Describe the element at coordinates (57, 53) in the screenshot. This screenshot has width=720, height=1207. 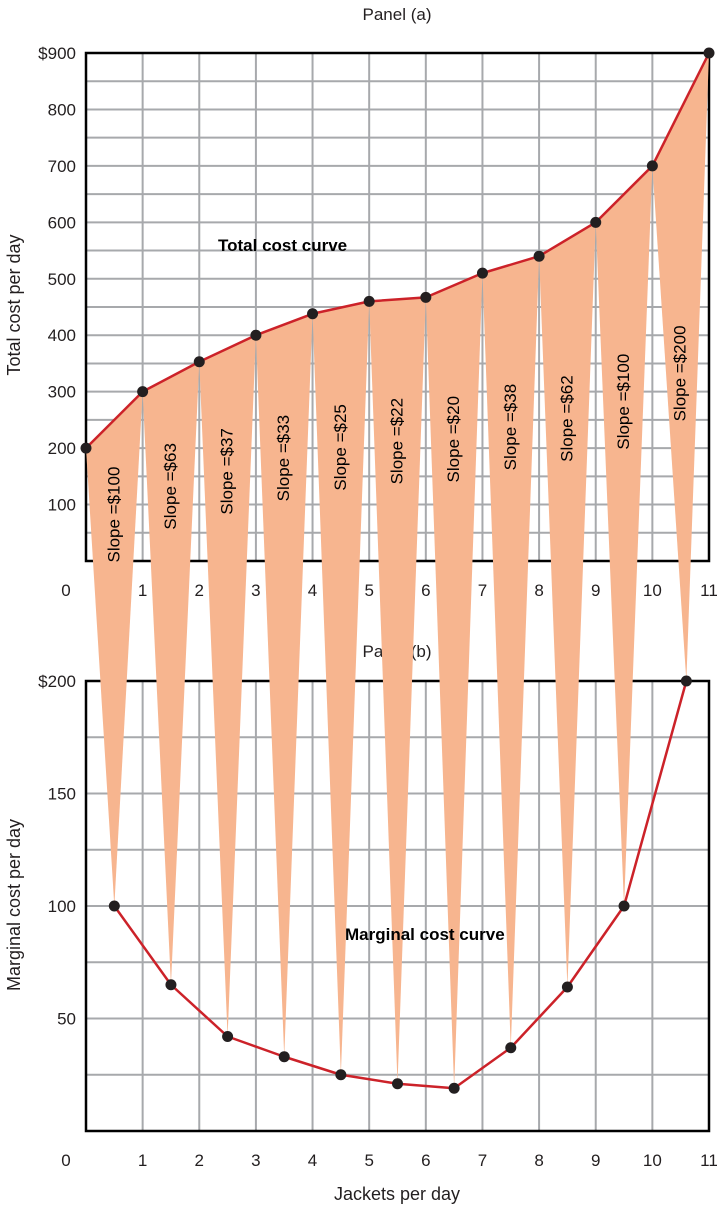
I see `panel-a-y-tick-label: $900` at that location.